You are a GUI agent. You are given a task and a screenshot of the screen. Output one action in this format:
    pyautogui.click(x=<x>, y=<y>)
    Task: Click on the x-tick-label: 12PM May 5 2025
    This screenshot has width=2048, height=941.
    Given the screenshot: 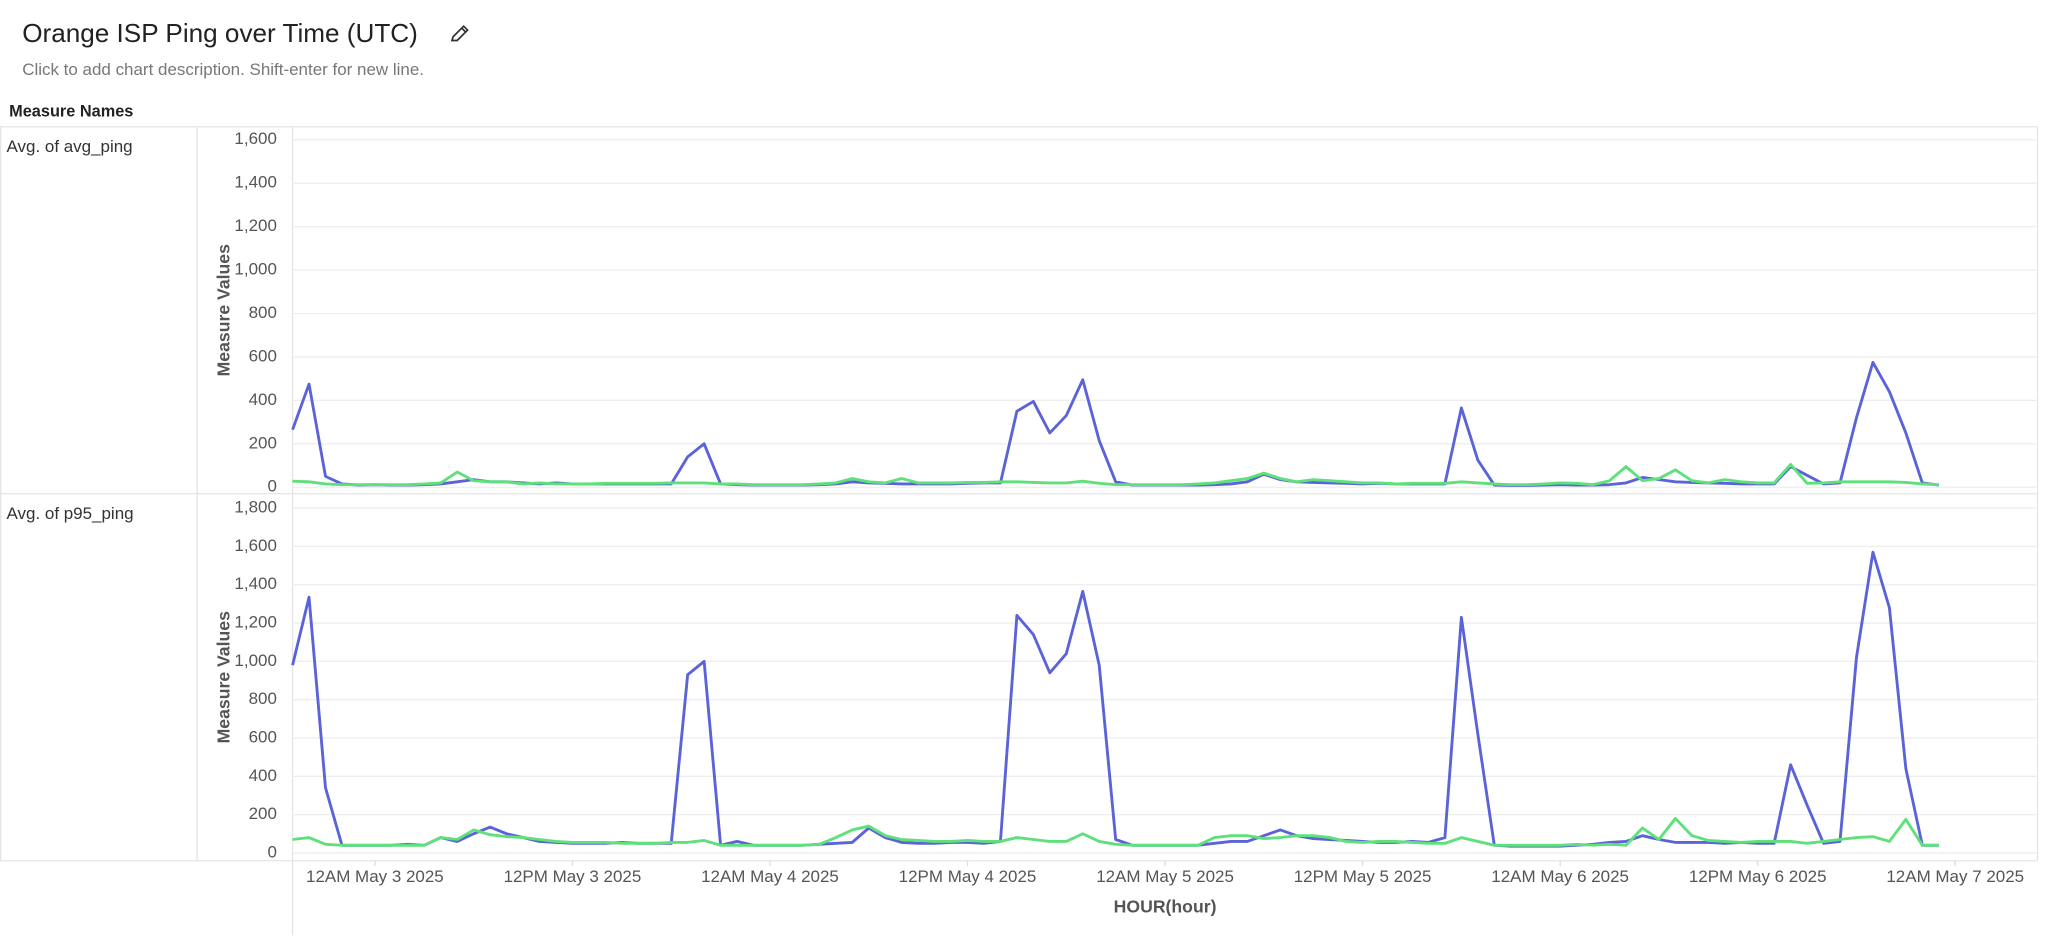 What is the action you would take?
    pyautogui.click(x=1363, y=876)
    